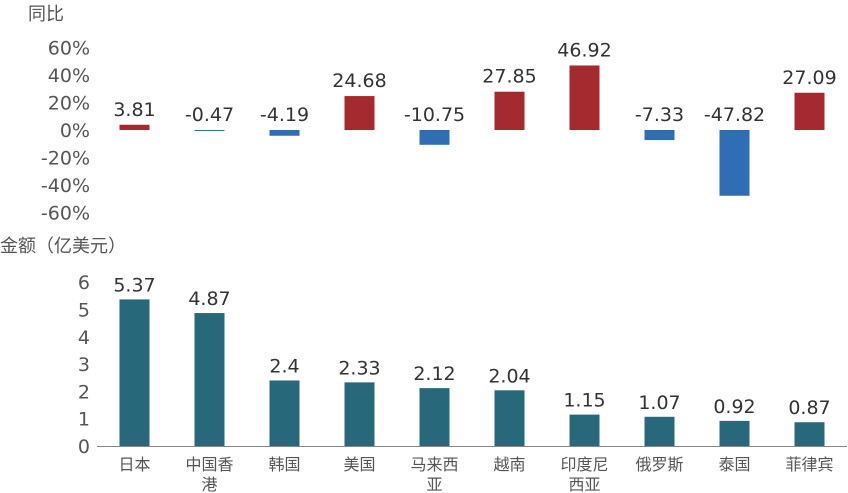  What do you see at coordinates (434, 115) in the screenshot?
I see `top-data-label: -10.75` at bounding box center [434, 115].